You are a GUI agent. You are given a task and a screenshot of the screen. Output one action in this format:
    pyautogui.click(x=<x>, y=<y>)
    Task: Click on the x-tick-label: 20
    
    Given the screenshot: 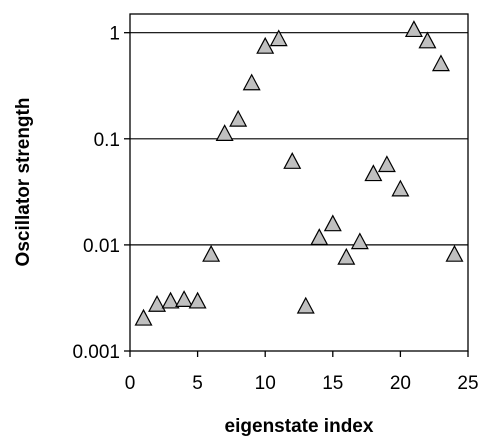 What is the action you would take?
    pyautogui.click(x=400, y=383)
    